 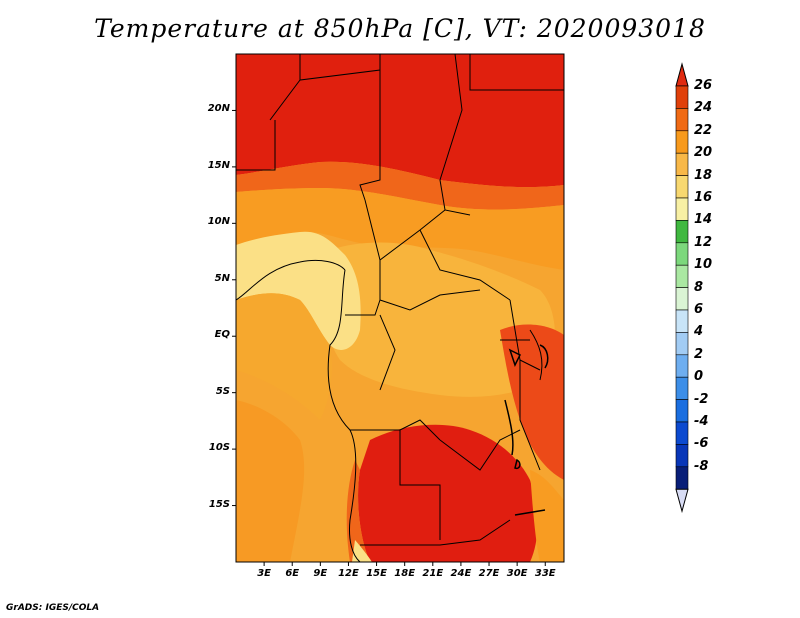 What do you see at coordinates (222, 335) in the screenshot?
I see `lat-label: EQ` at bounding box center [222, 335].